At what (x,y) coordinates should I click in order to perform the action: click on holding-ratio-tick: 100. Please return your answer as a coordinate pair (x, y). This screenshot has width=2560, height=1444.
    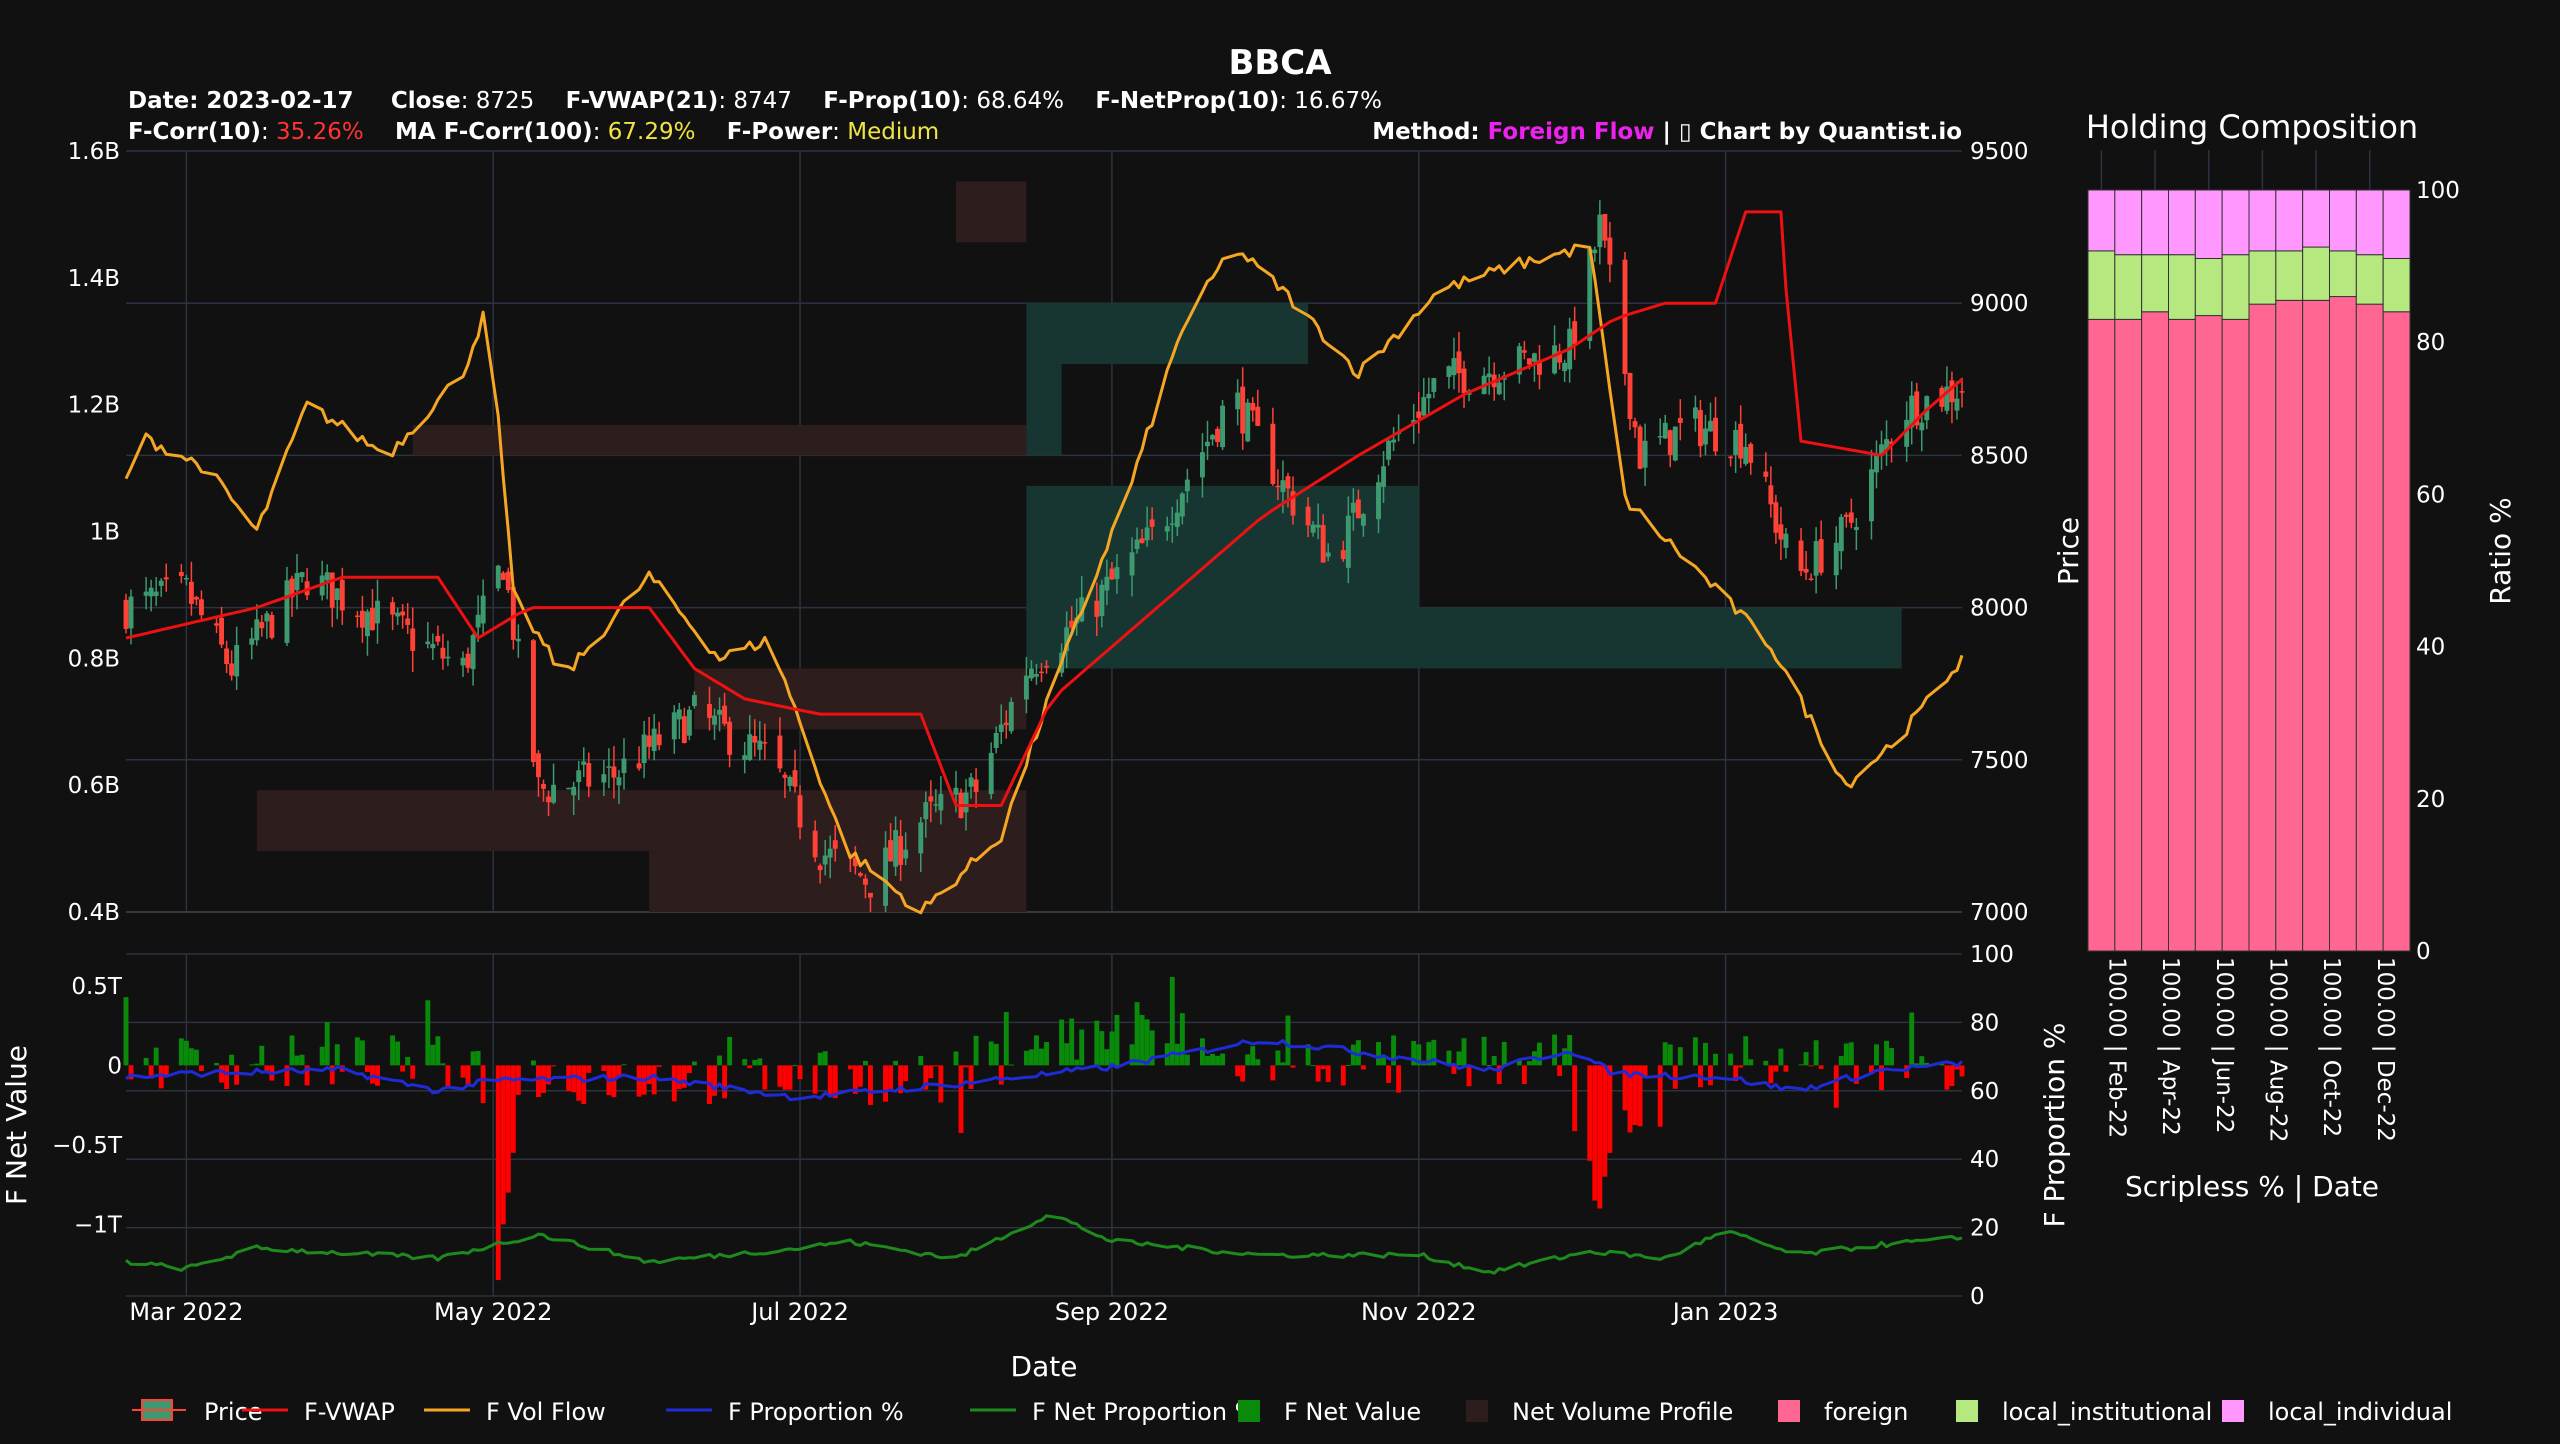
    Looking at the image, I should click on (2438, 191).